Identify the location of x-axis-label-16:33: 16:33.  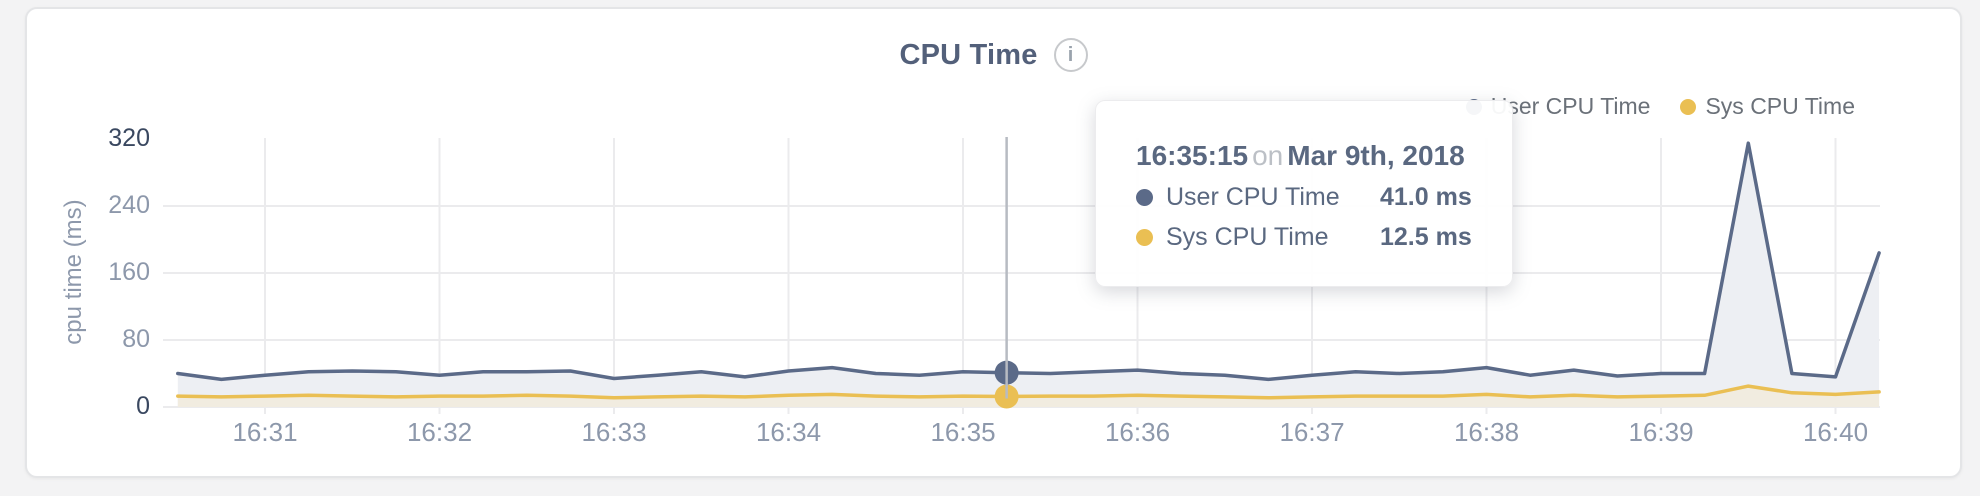
(614, 432).